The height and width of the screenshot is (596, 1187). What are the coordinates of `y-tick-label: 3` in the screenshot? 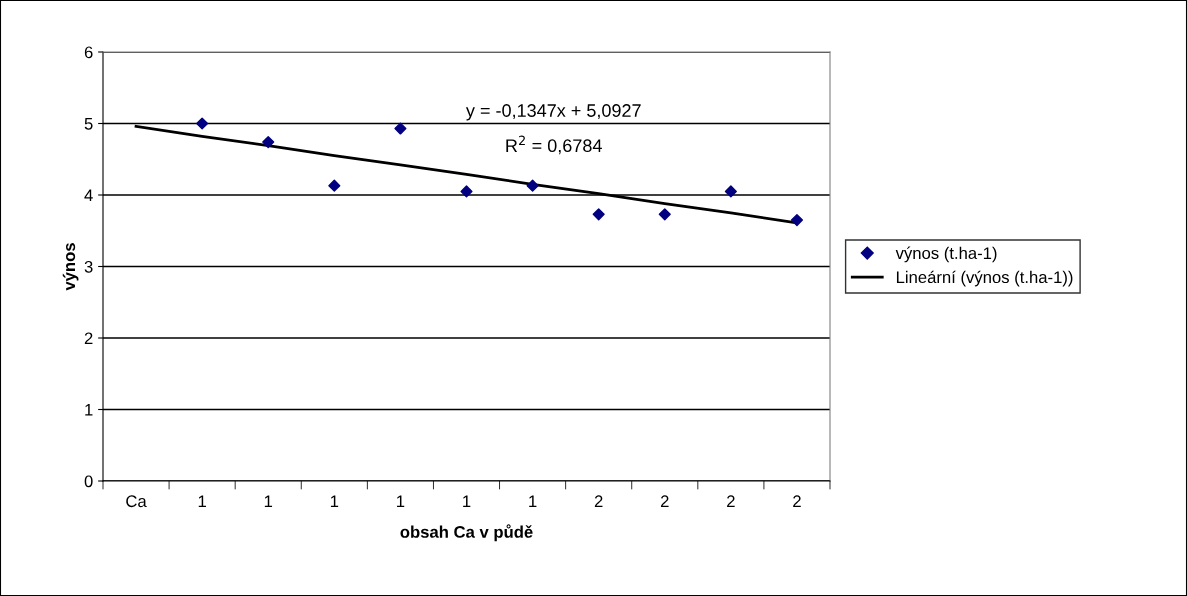 It's located at (88, 266).